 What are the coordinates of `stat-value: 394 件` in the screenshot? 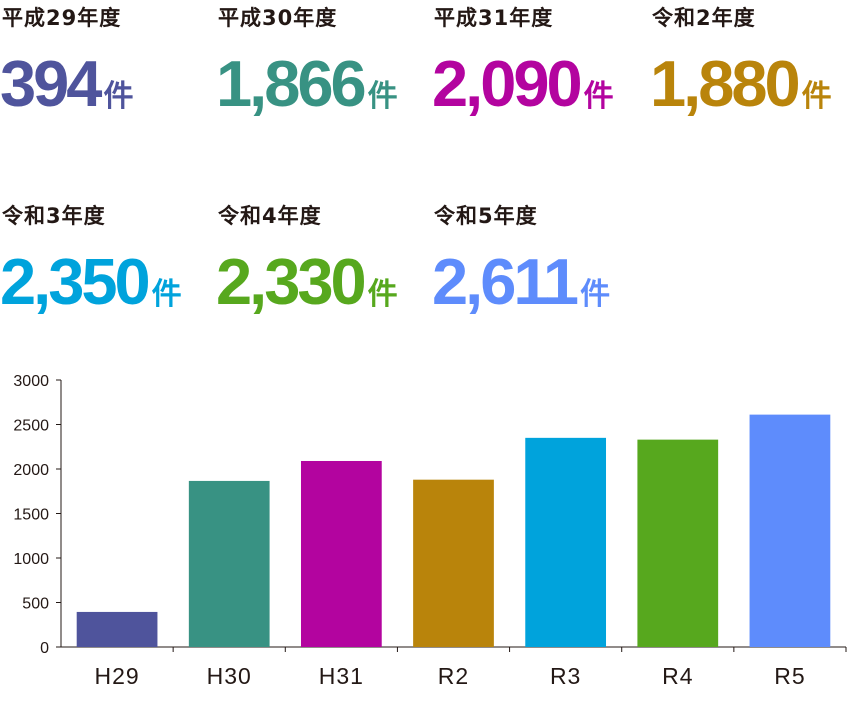 It's located at (66, 83).